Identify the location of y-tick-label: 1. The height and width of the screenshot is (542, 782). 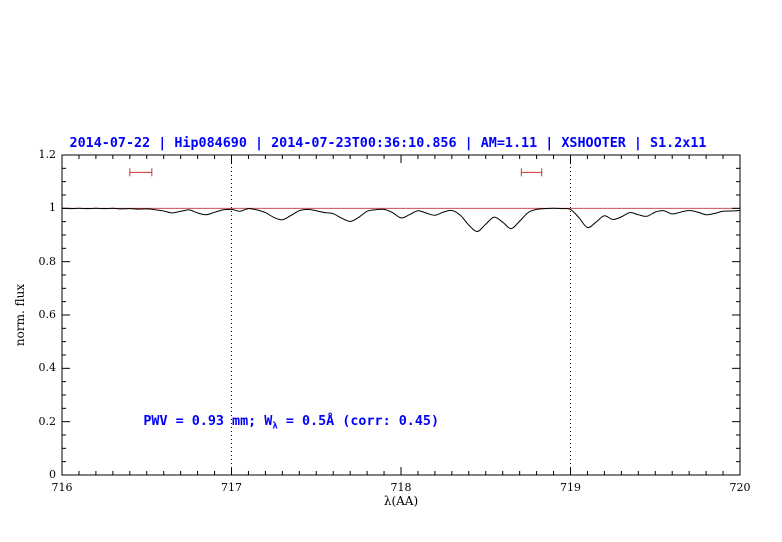
(52, 208).